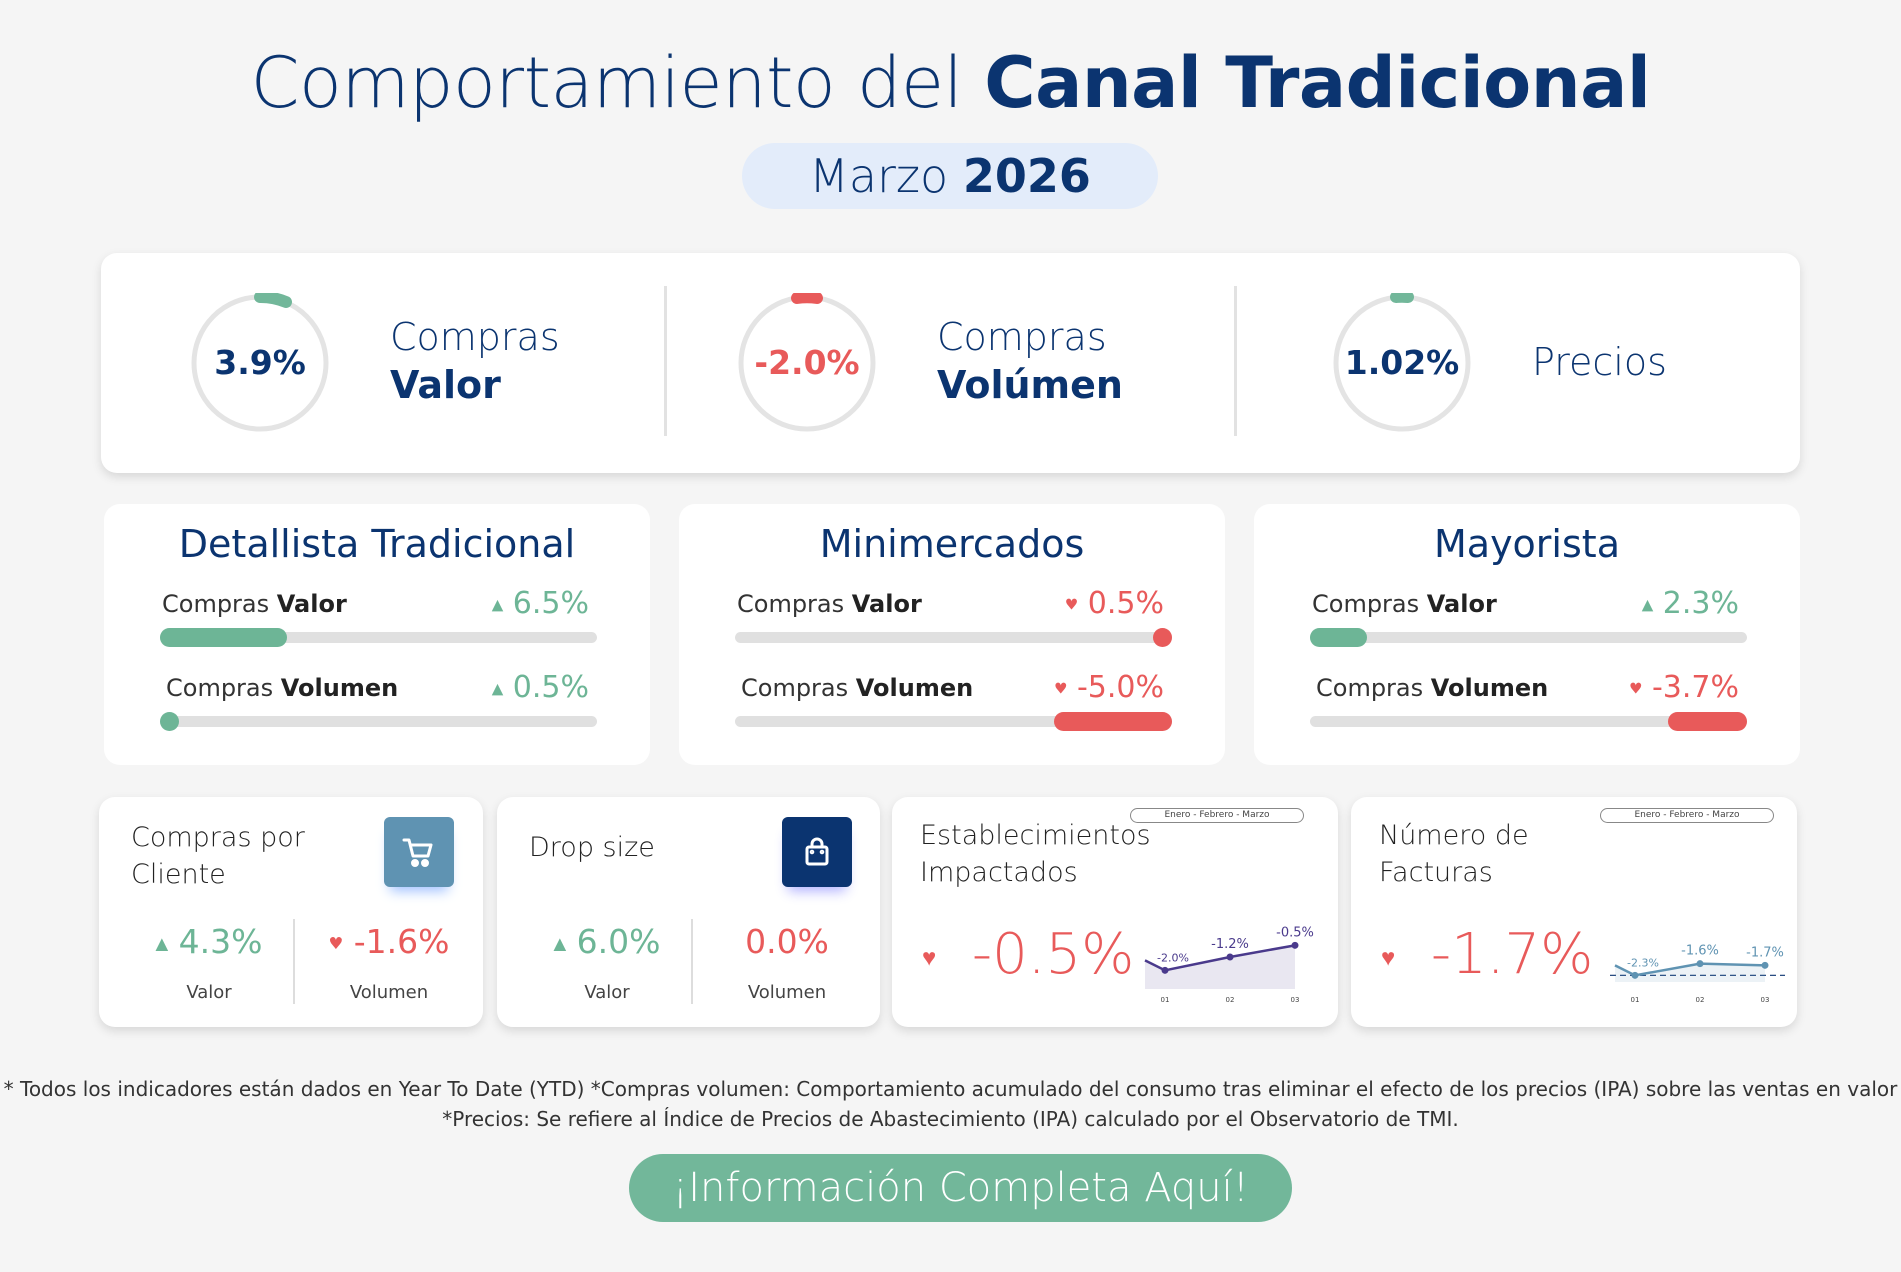  Describe the element at coordinates (1114, 603) in the screenshot. I see `metric-value: ♥ 0.5%` at that location.